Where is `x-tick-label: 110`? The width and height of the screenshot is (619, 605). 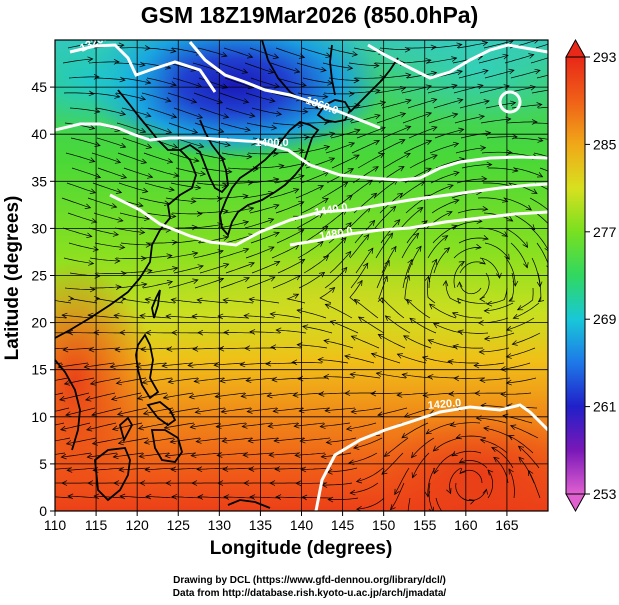
x-tick-label: 110 is located at coordinates (55, 525).